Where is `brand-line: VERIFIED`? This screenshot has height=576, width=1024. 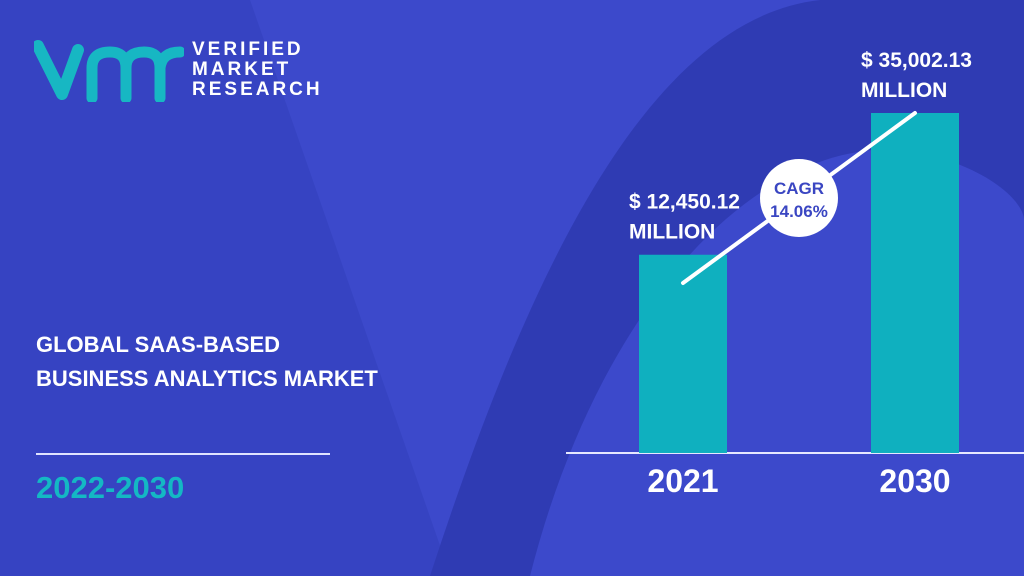
brand-line: VERIFIED is located at coordinates (248, 49).